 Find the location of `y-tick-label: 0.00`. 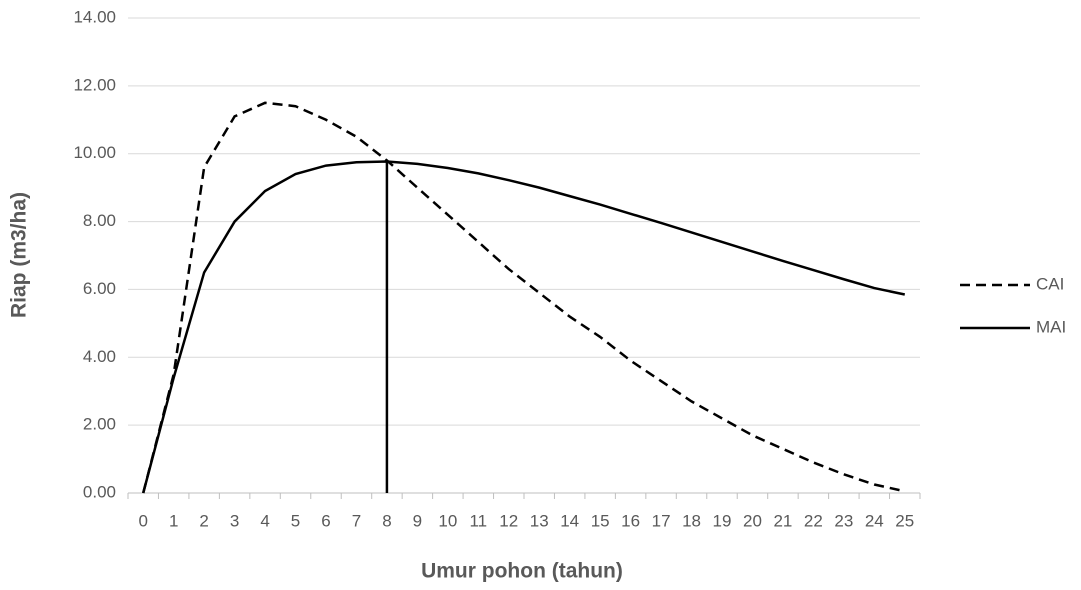

y-tick-label: 0.00 is located at coordinates (99, 491).